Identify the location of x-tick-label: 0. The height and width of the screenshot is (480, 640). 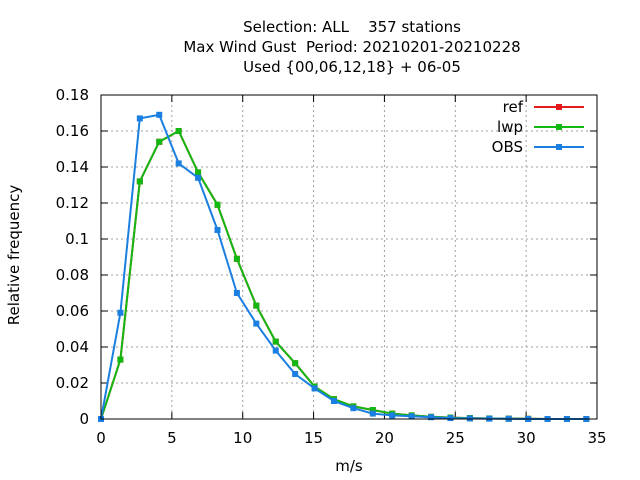
(101, 438).